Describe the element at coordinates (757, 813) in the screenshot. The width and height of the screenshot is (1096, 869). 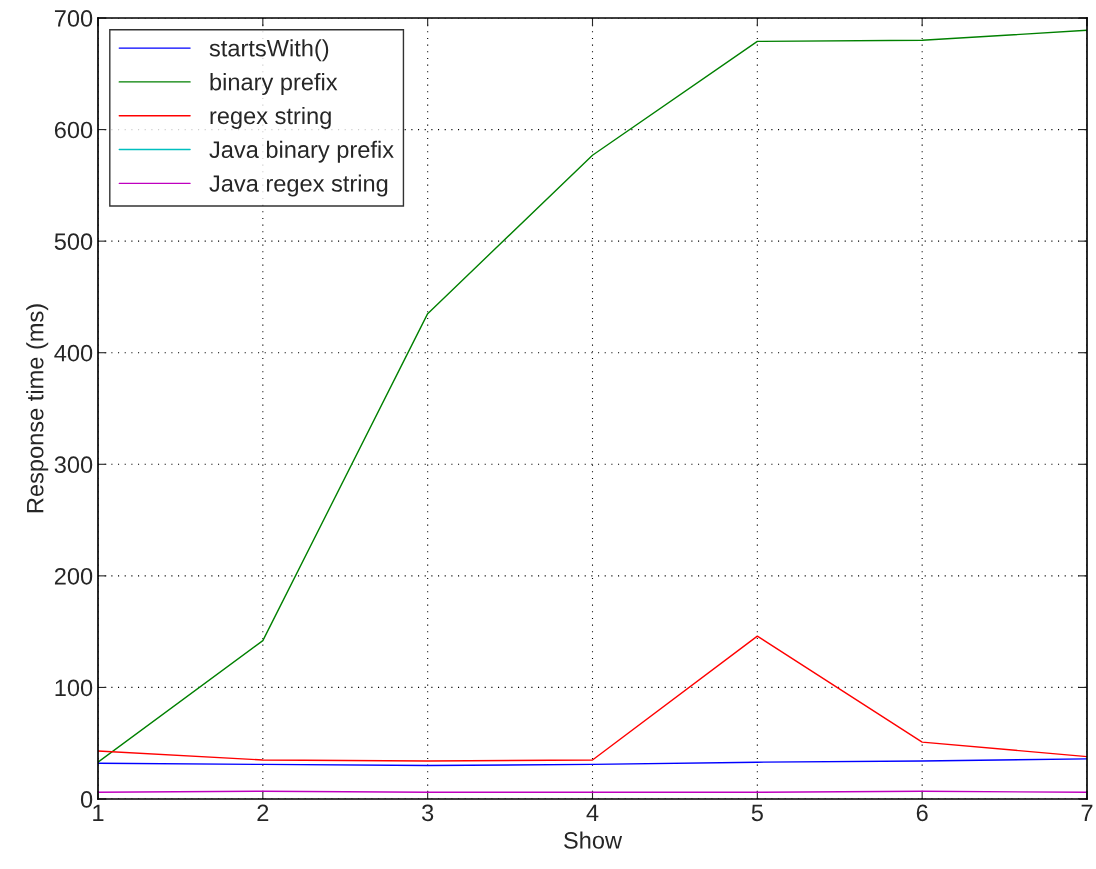
I see `x-tick-label: 5` at that location.